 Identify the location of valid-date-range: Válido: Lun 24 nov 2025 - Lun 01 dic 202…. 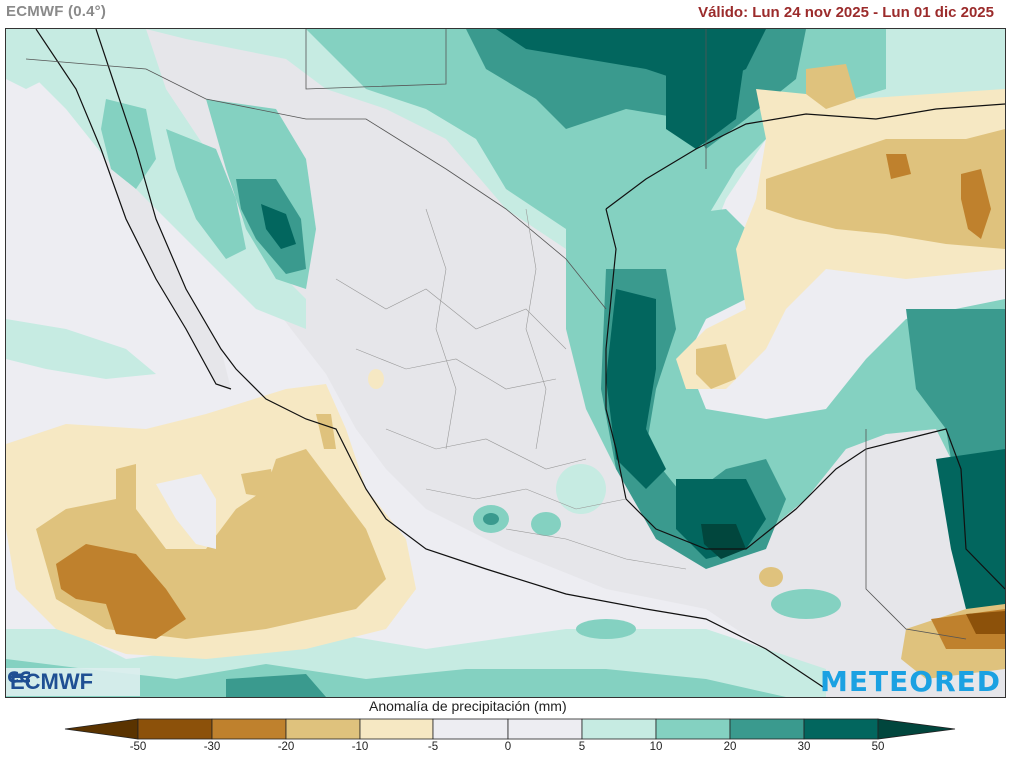
(846, 12).